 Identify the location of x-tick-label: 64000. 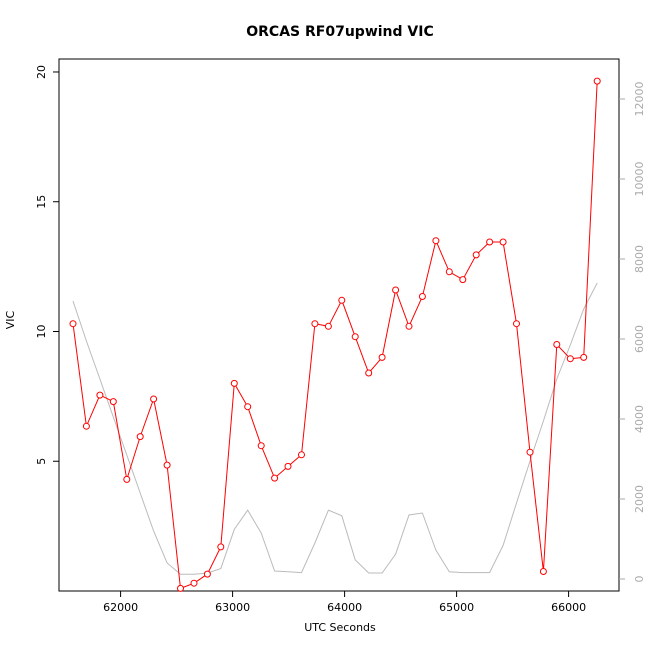
(344, 607).